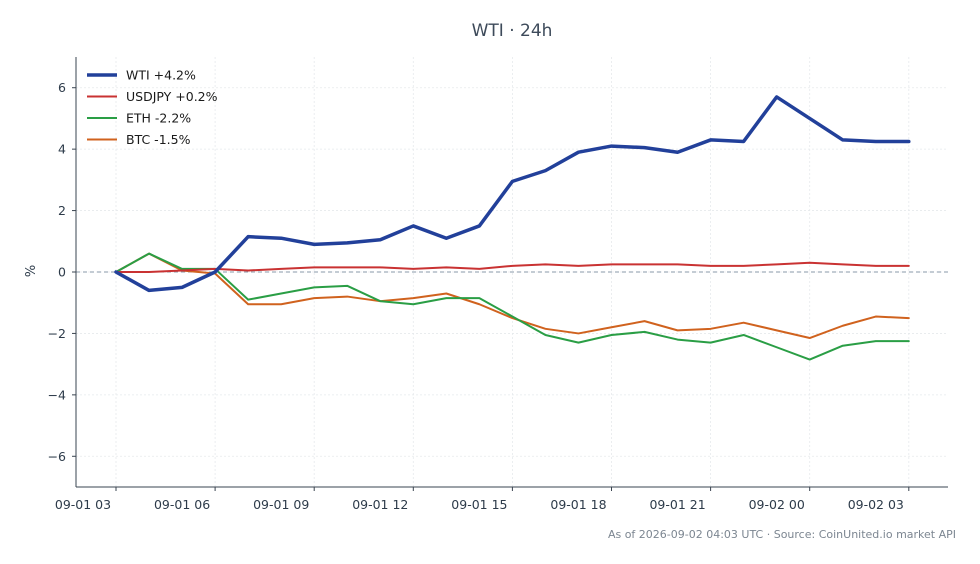 This screenshot has width=980, height=564. What do you see at coordinates (62, 87) in the screenshot?
I see `y-tick-label: 6` at bounding box center [62, 87].